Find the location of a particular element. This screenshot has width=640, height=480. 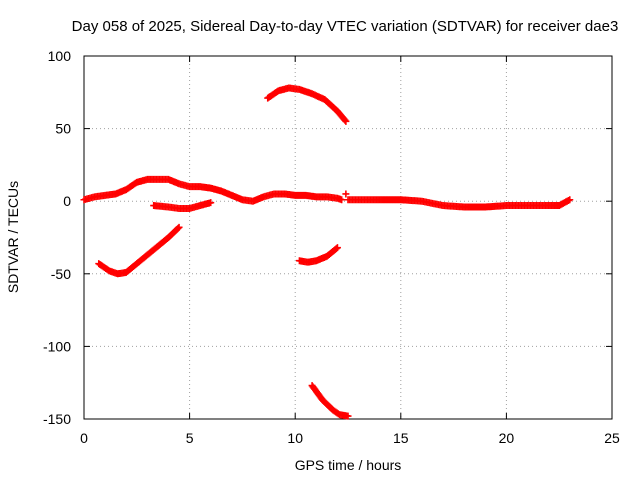

series-track-main is located at coordinates (213, 190).